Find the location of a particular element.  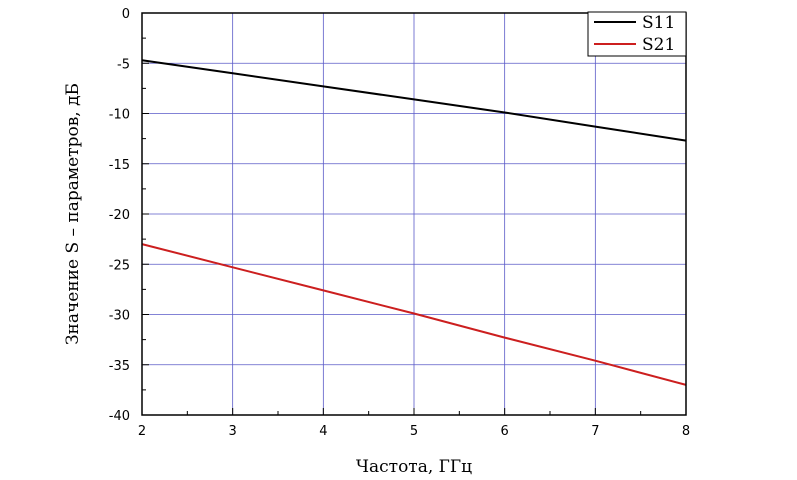

y-tick-label: -20 is located at coordinates (119, 215).